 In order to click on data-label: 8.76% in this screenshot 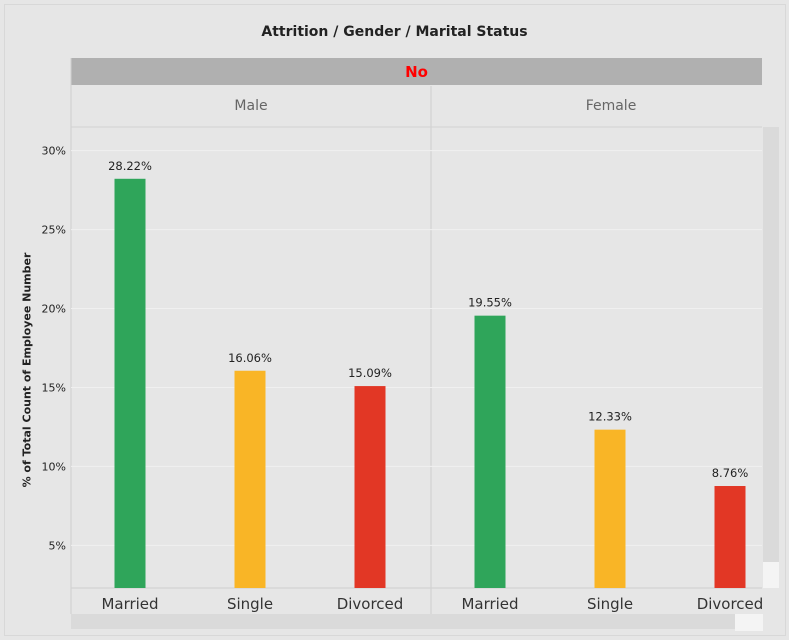, I will do `click(730, 473)`.